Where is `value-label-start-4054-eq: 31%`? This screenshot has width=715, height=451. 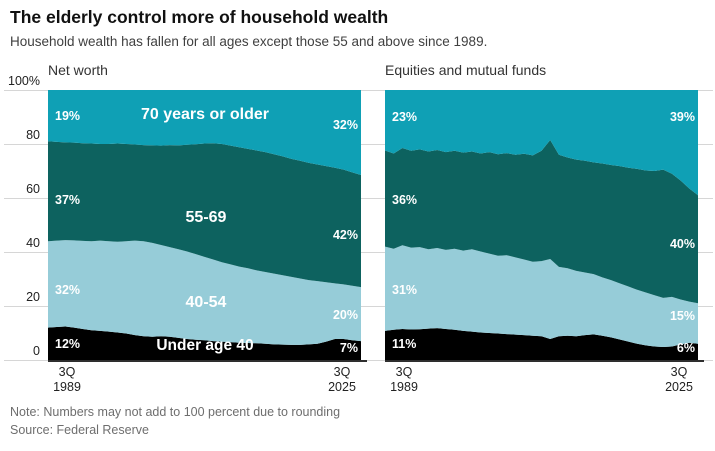
value-label-start-4054-eq: 31% is located at coordinates (405, 290).